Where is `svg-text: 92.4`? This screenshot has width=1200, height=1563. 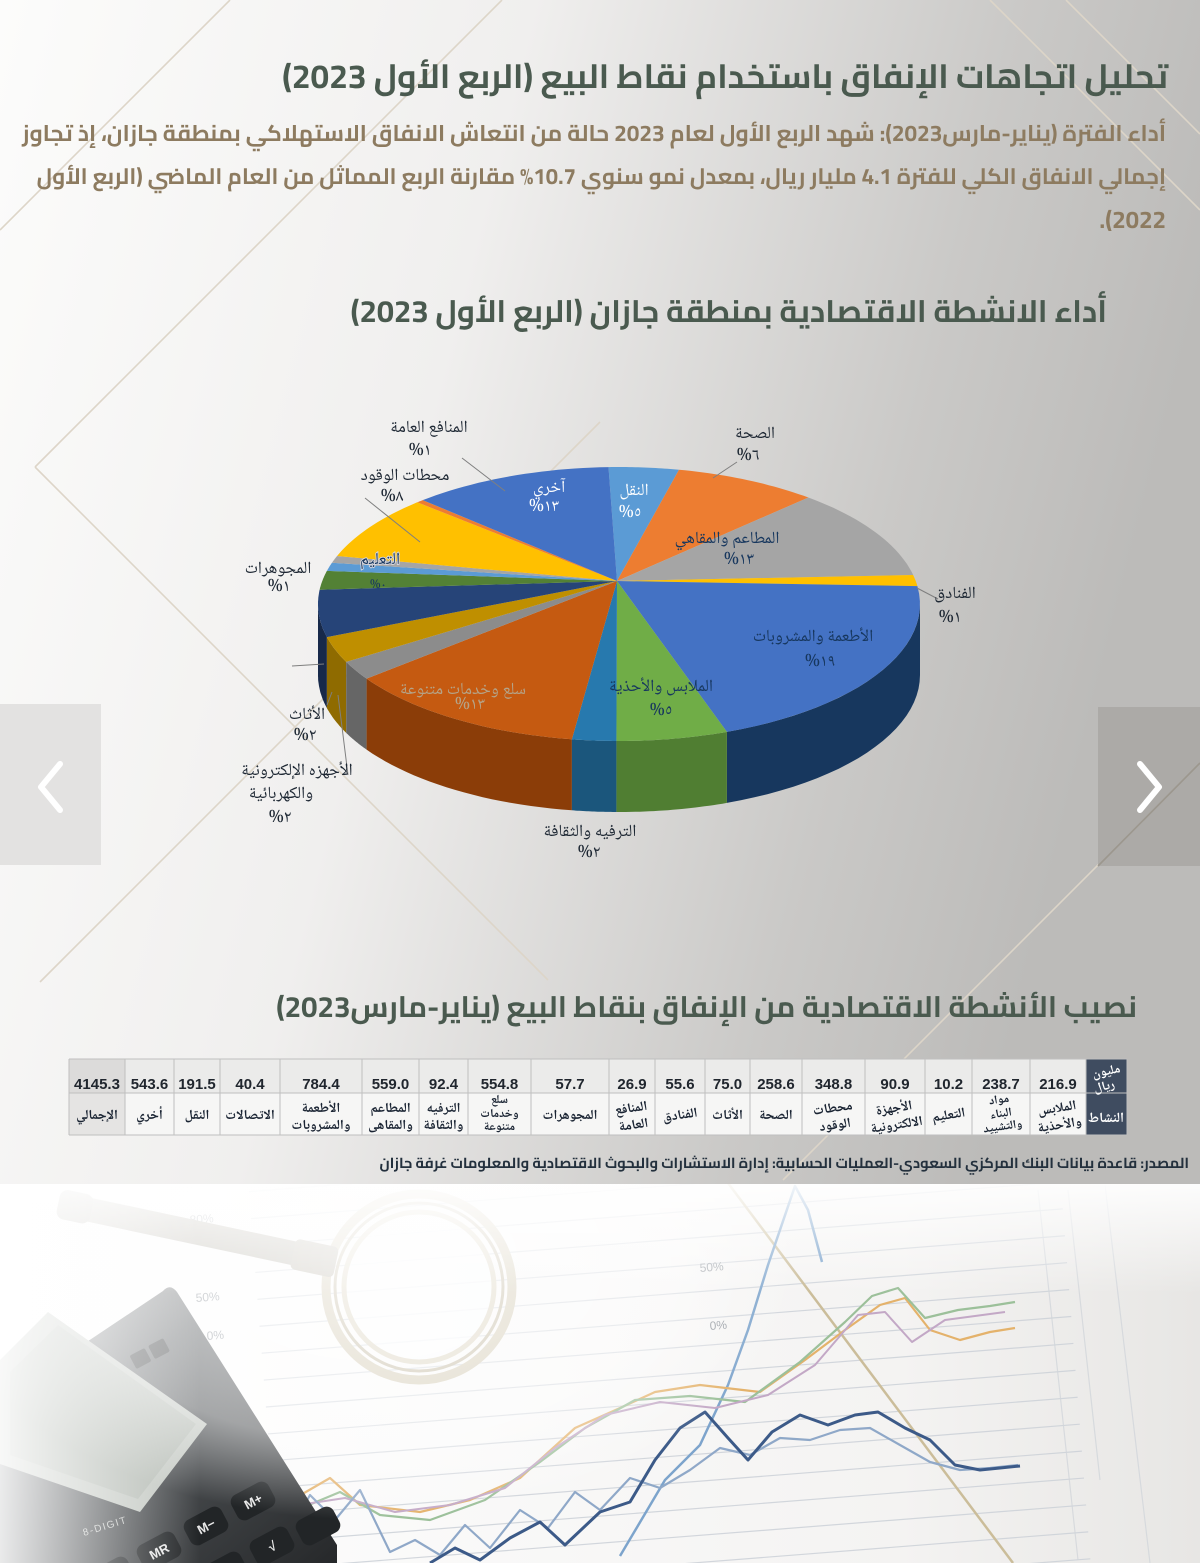 svg-text: 92.4 is located at coordinates (444, 1084).